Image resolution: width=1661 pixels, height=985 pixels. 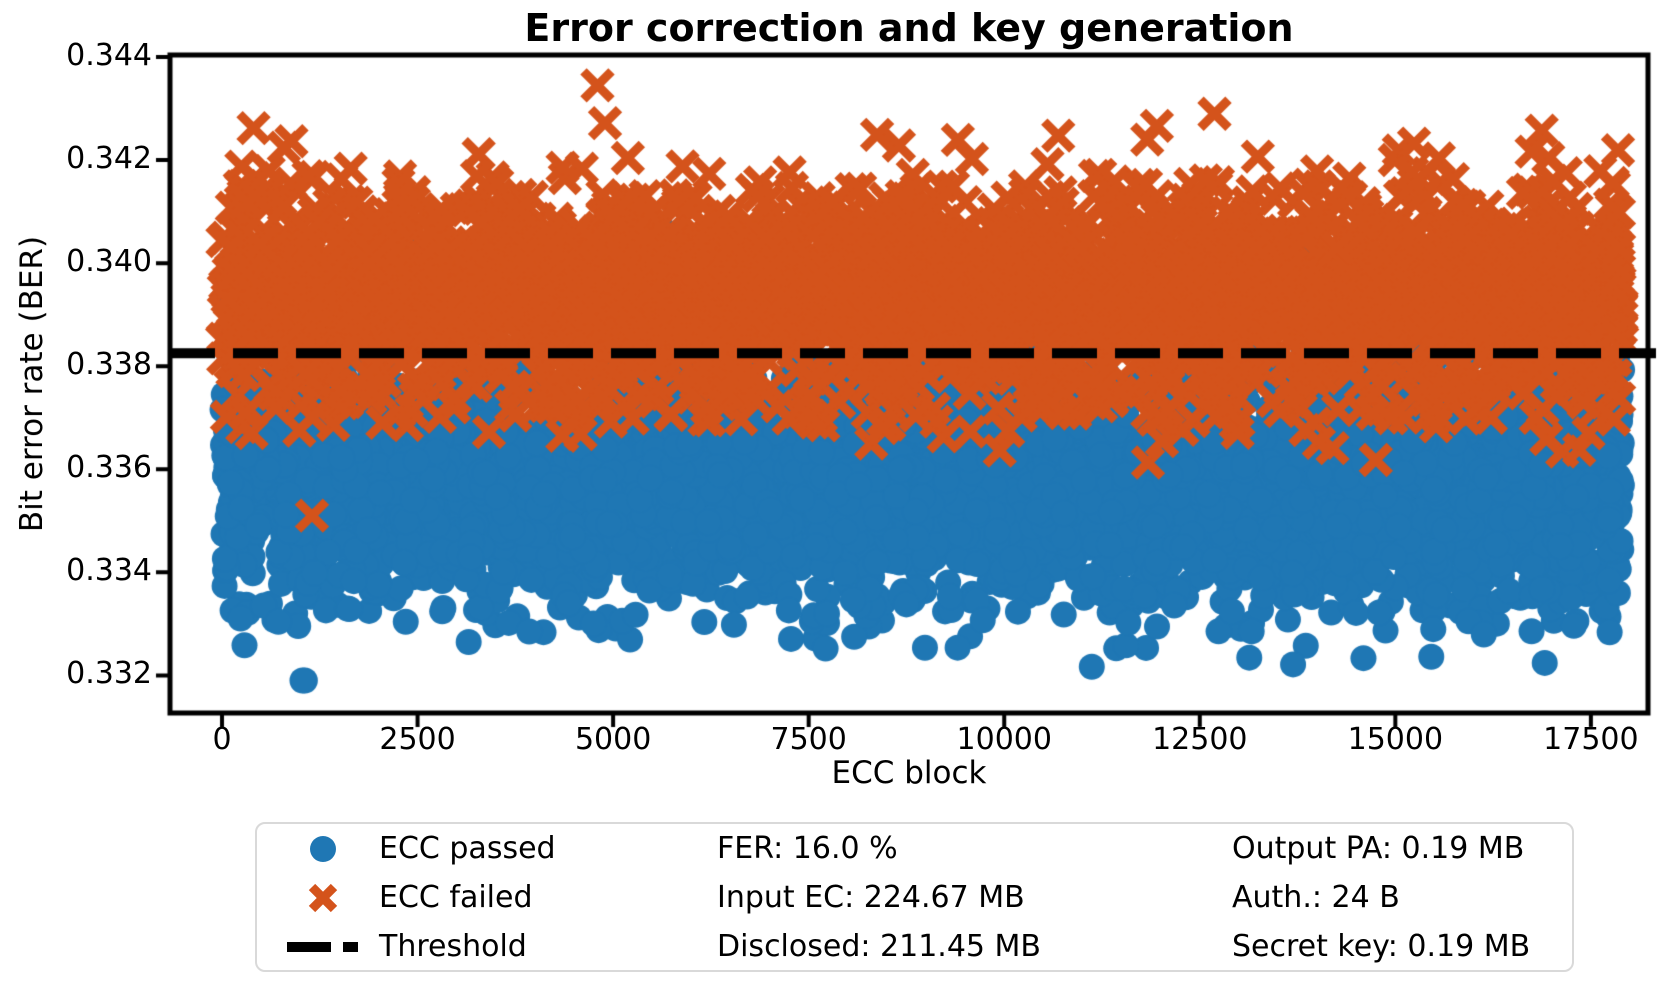 I want to click on legend-stat-input-ec: Input EC: 224.67 MB, so click(x=871, y=897).